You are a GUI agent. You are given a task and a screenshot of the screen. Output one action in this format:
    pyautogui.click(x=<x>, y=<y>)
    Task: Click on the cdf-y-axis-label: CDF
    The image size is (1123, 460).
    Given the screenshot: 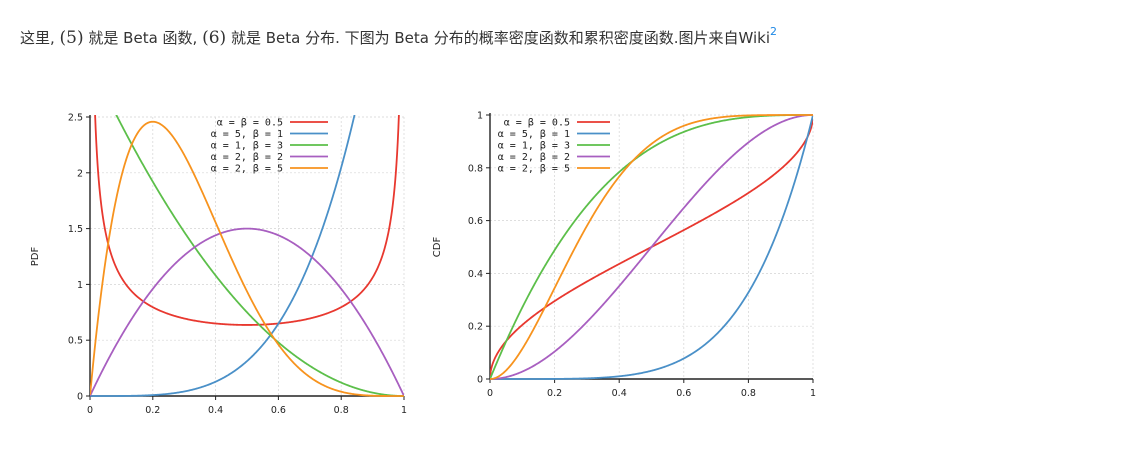 What is the action you would take?
    pyautogui.click(x=437, y=247)
    